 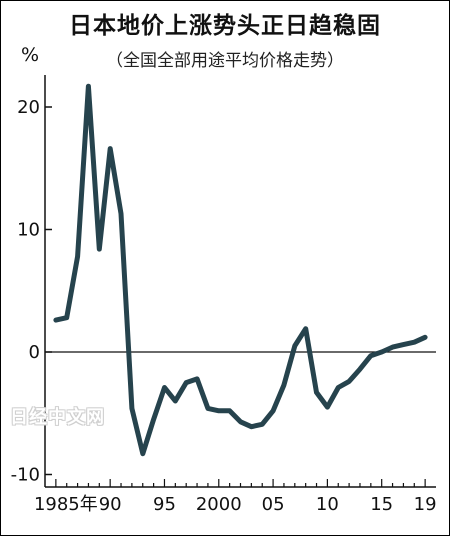 What do you see at coordinates (25, 475) in the screenshot?
I see `y-tick-label: -10` at bounding box center [25, 475].